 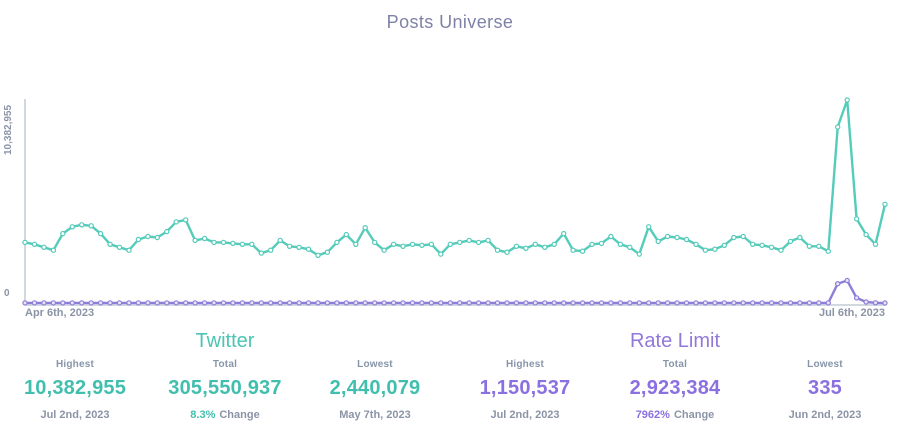 What do you see at coordinates (694, 415) in the screenshot?
I see `stat-sub-text: Change` at bounding box center [694, 415].